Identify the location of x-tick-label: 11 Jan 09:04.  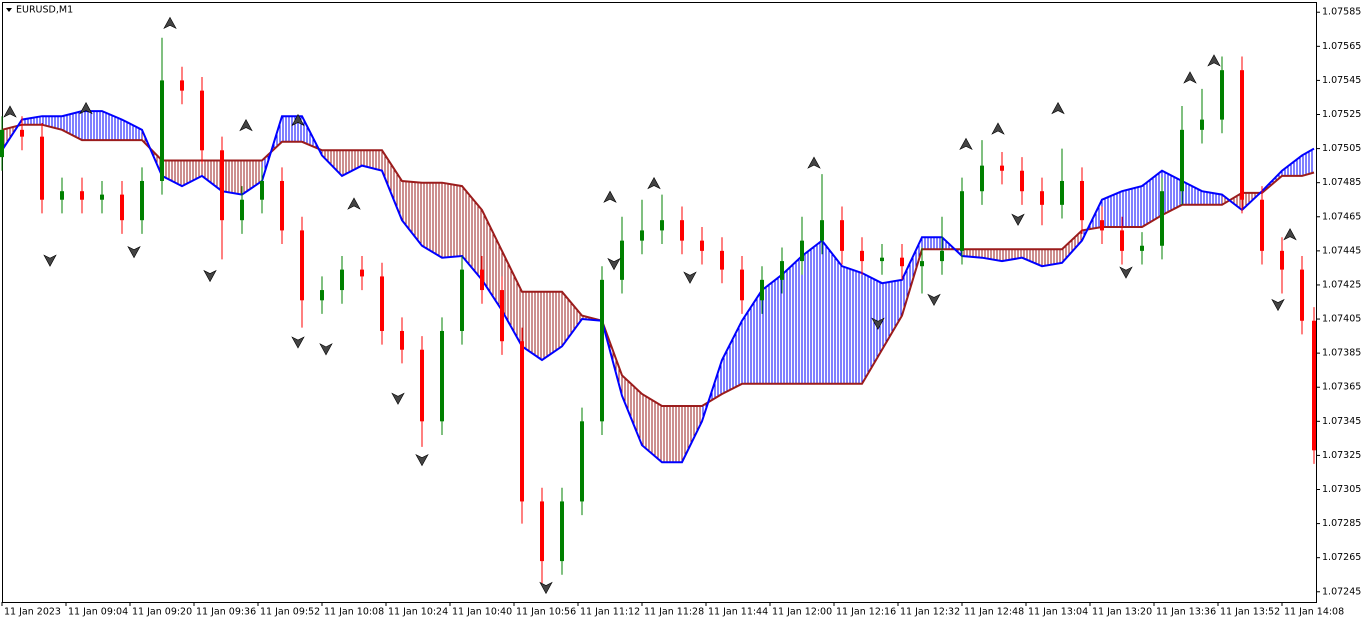
(98, 612).